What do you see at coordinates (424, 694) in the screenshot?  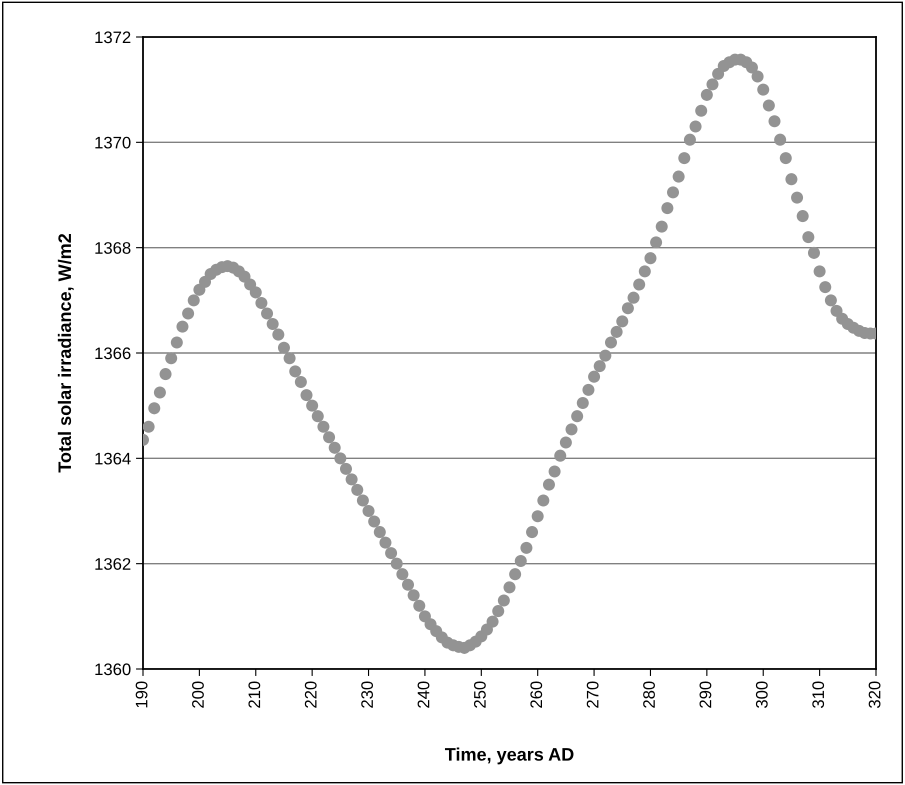 I see `x-tick-label: 240` at bounding box center [424, 694].